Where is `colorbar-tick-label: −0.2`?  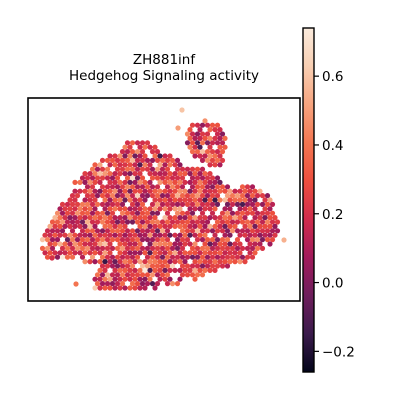 colorbar-tick-label: −0.2 is located at coordinates (338, 352).